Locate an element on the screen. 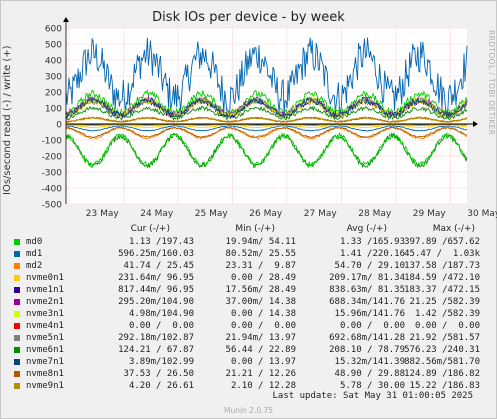 This screenshot has width=497, height=419. chart-title: Disk IOs per device - by week is located at coordinates (248, 17).